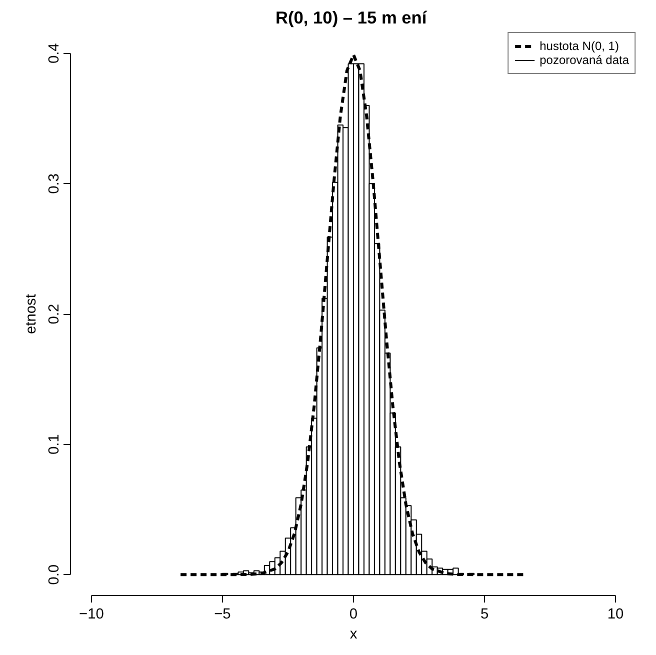 The width and height of the screenshot is (656, 655). I want to click on x-tick-label: 10, so click(615, 614).